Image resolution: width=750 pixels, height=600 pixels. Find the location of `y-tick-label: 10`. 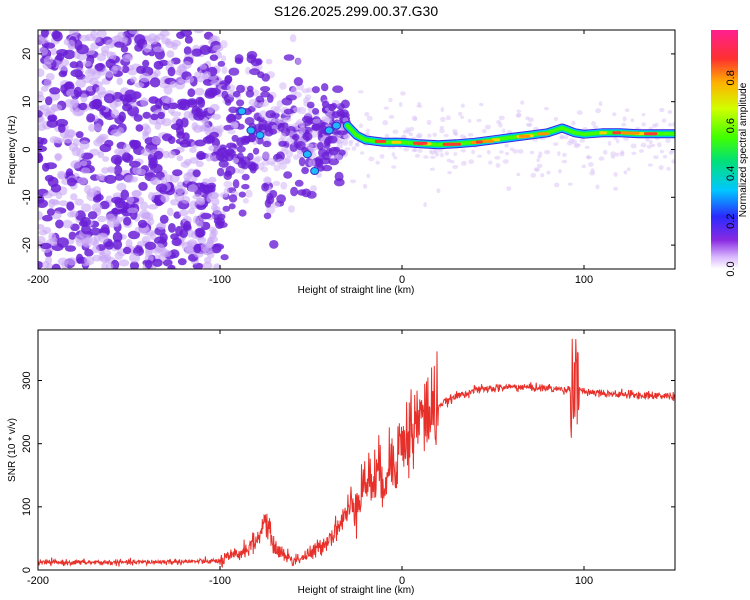

y-tick-label: 10 is located at coordinates (27, 102).